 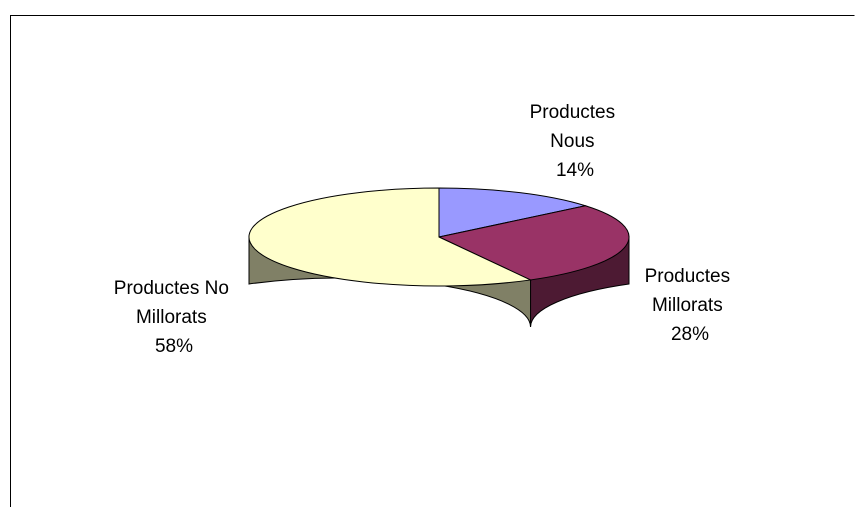 What do you see at coordinates (533, 243) in the screenshot?
I see `pie-slice-productes-millorats` at bounding box center [533, 243].